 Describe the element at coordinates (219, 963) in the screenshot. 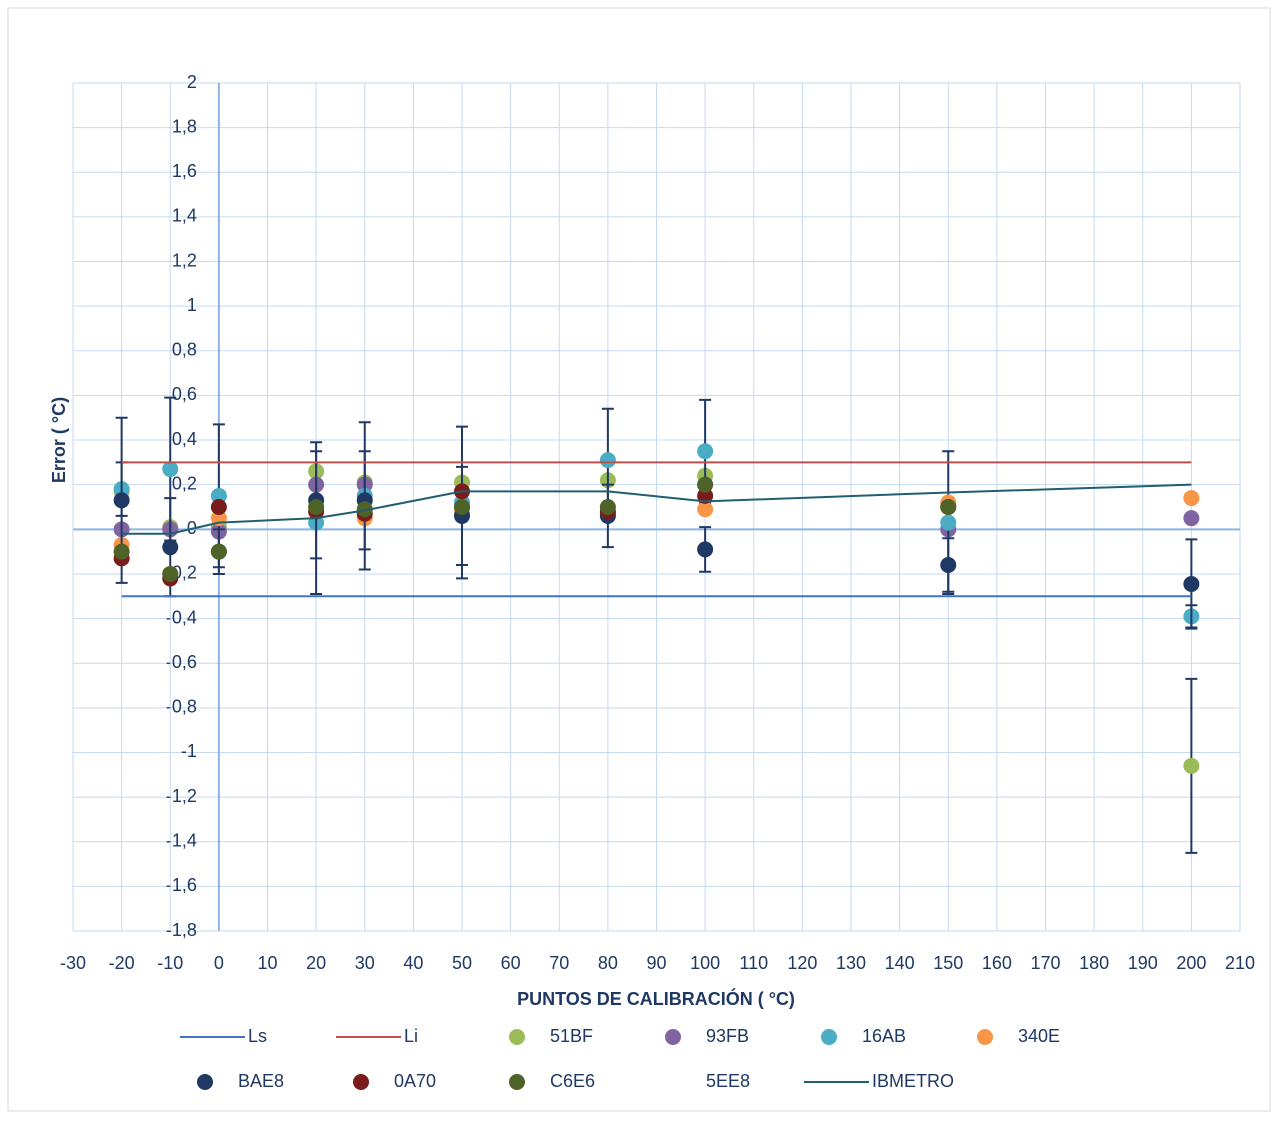

I see `x-tick-label: 0` at that location.